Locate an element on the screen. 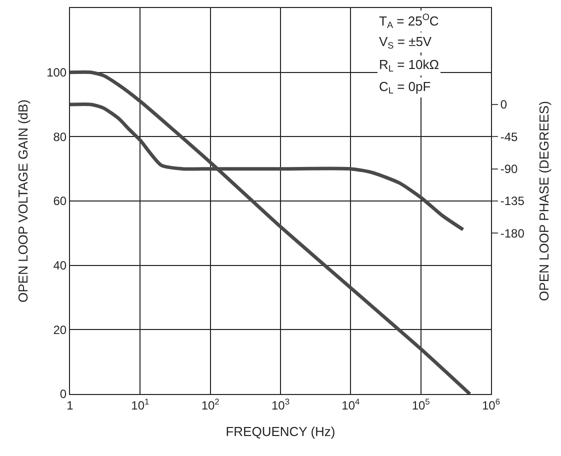 The height and width of the screenshot is (456, 561). y-tick-label: 0 is located at coordinates (63, 394).